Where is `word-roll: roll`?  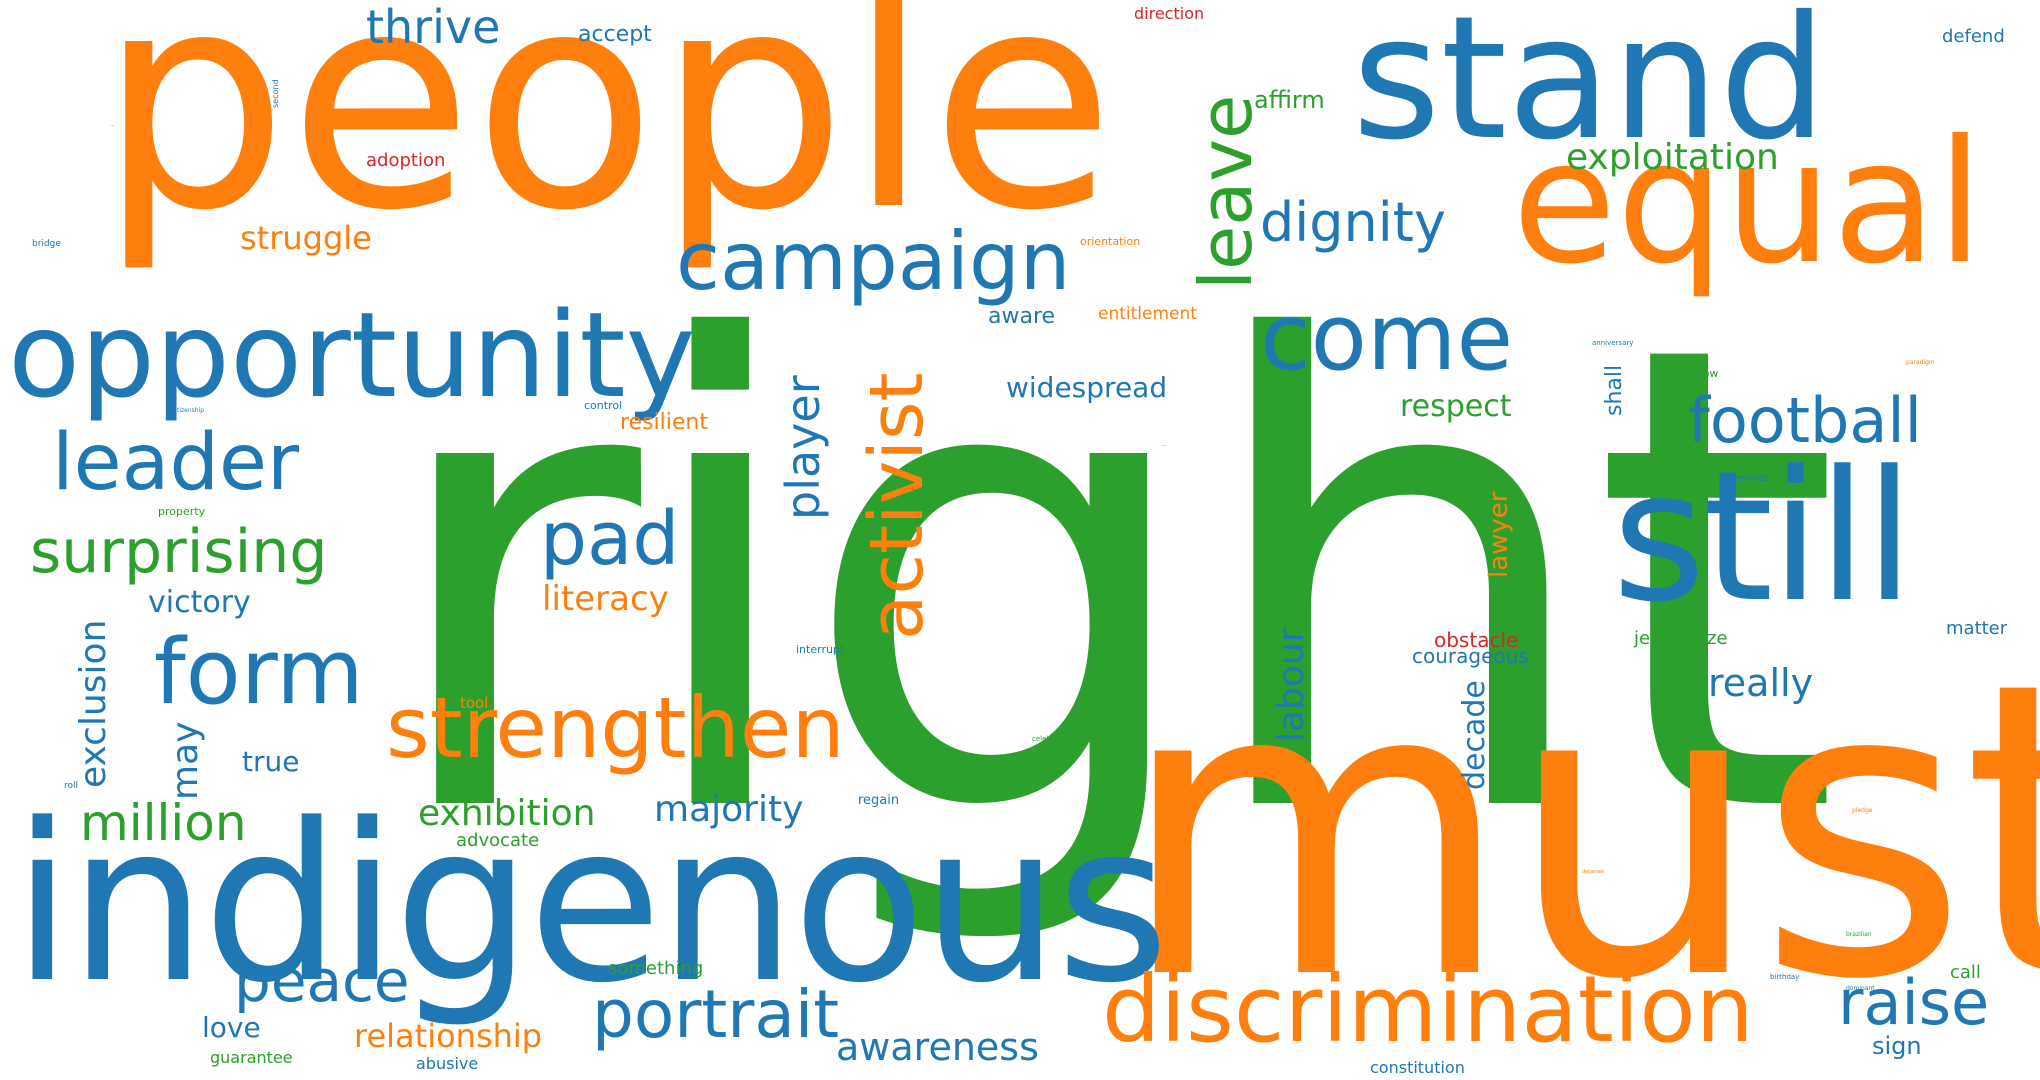 word-roll: roll is located at coordinates (71, 786).